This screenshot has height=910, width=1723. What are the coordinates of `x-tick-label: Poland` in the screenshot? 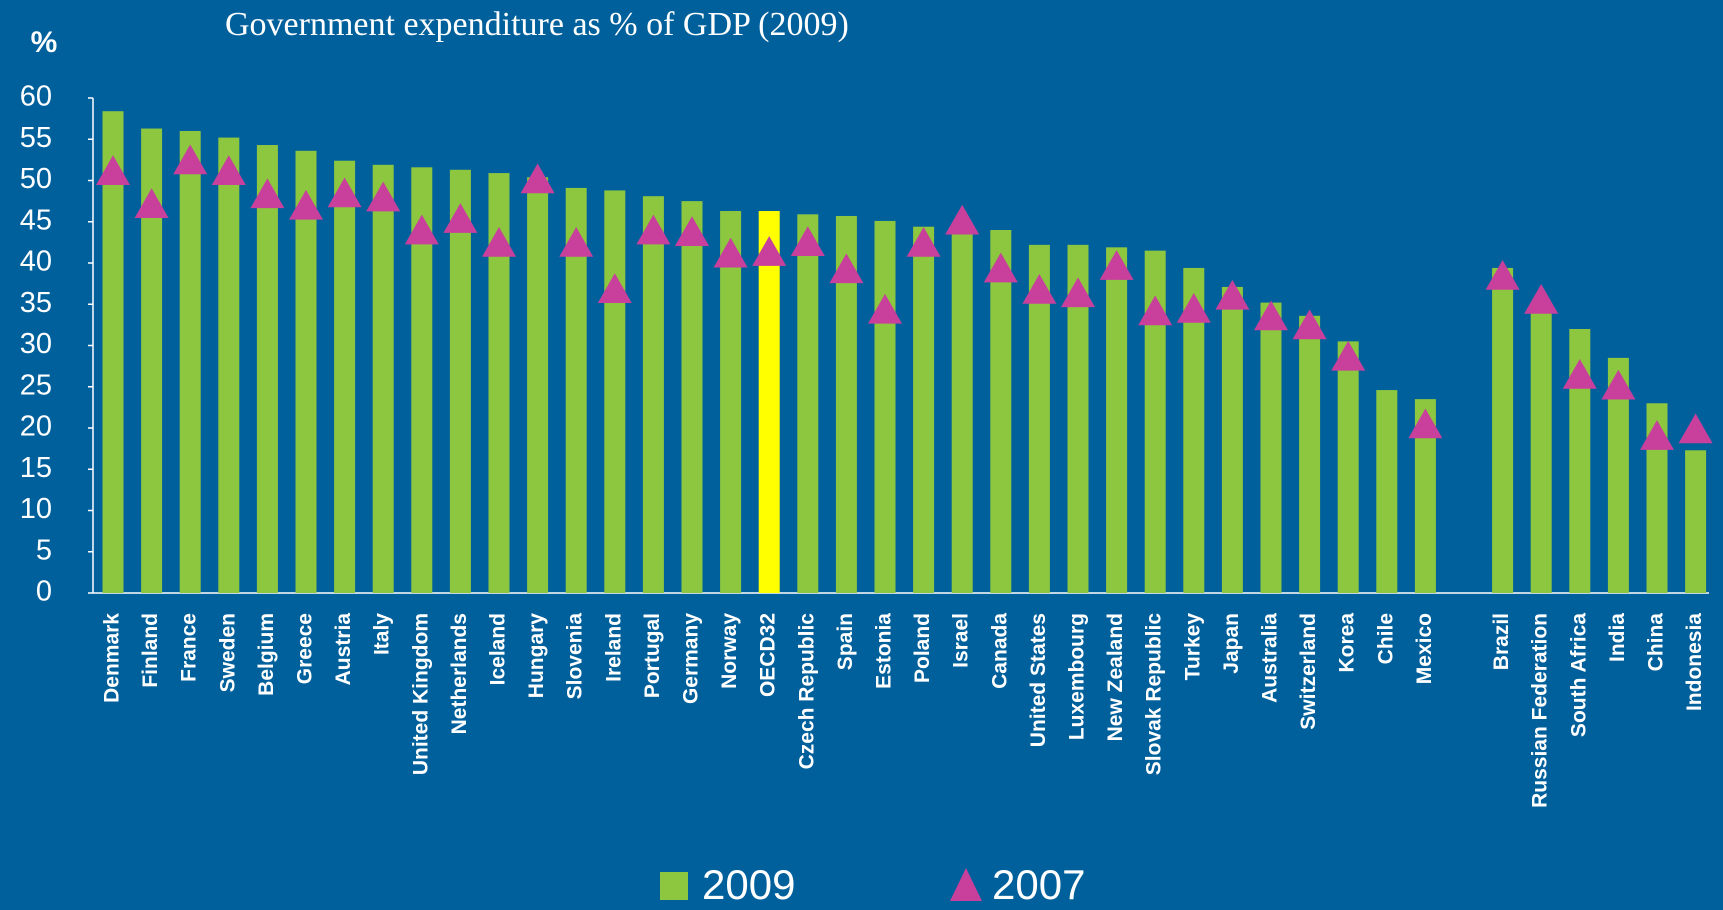 It's located at (922, 648).